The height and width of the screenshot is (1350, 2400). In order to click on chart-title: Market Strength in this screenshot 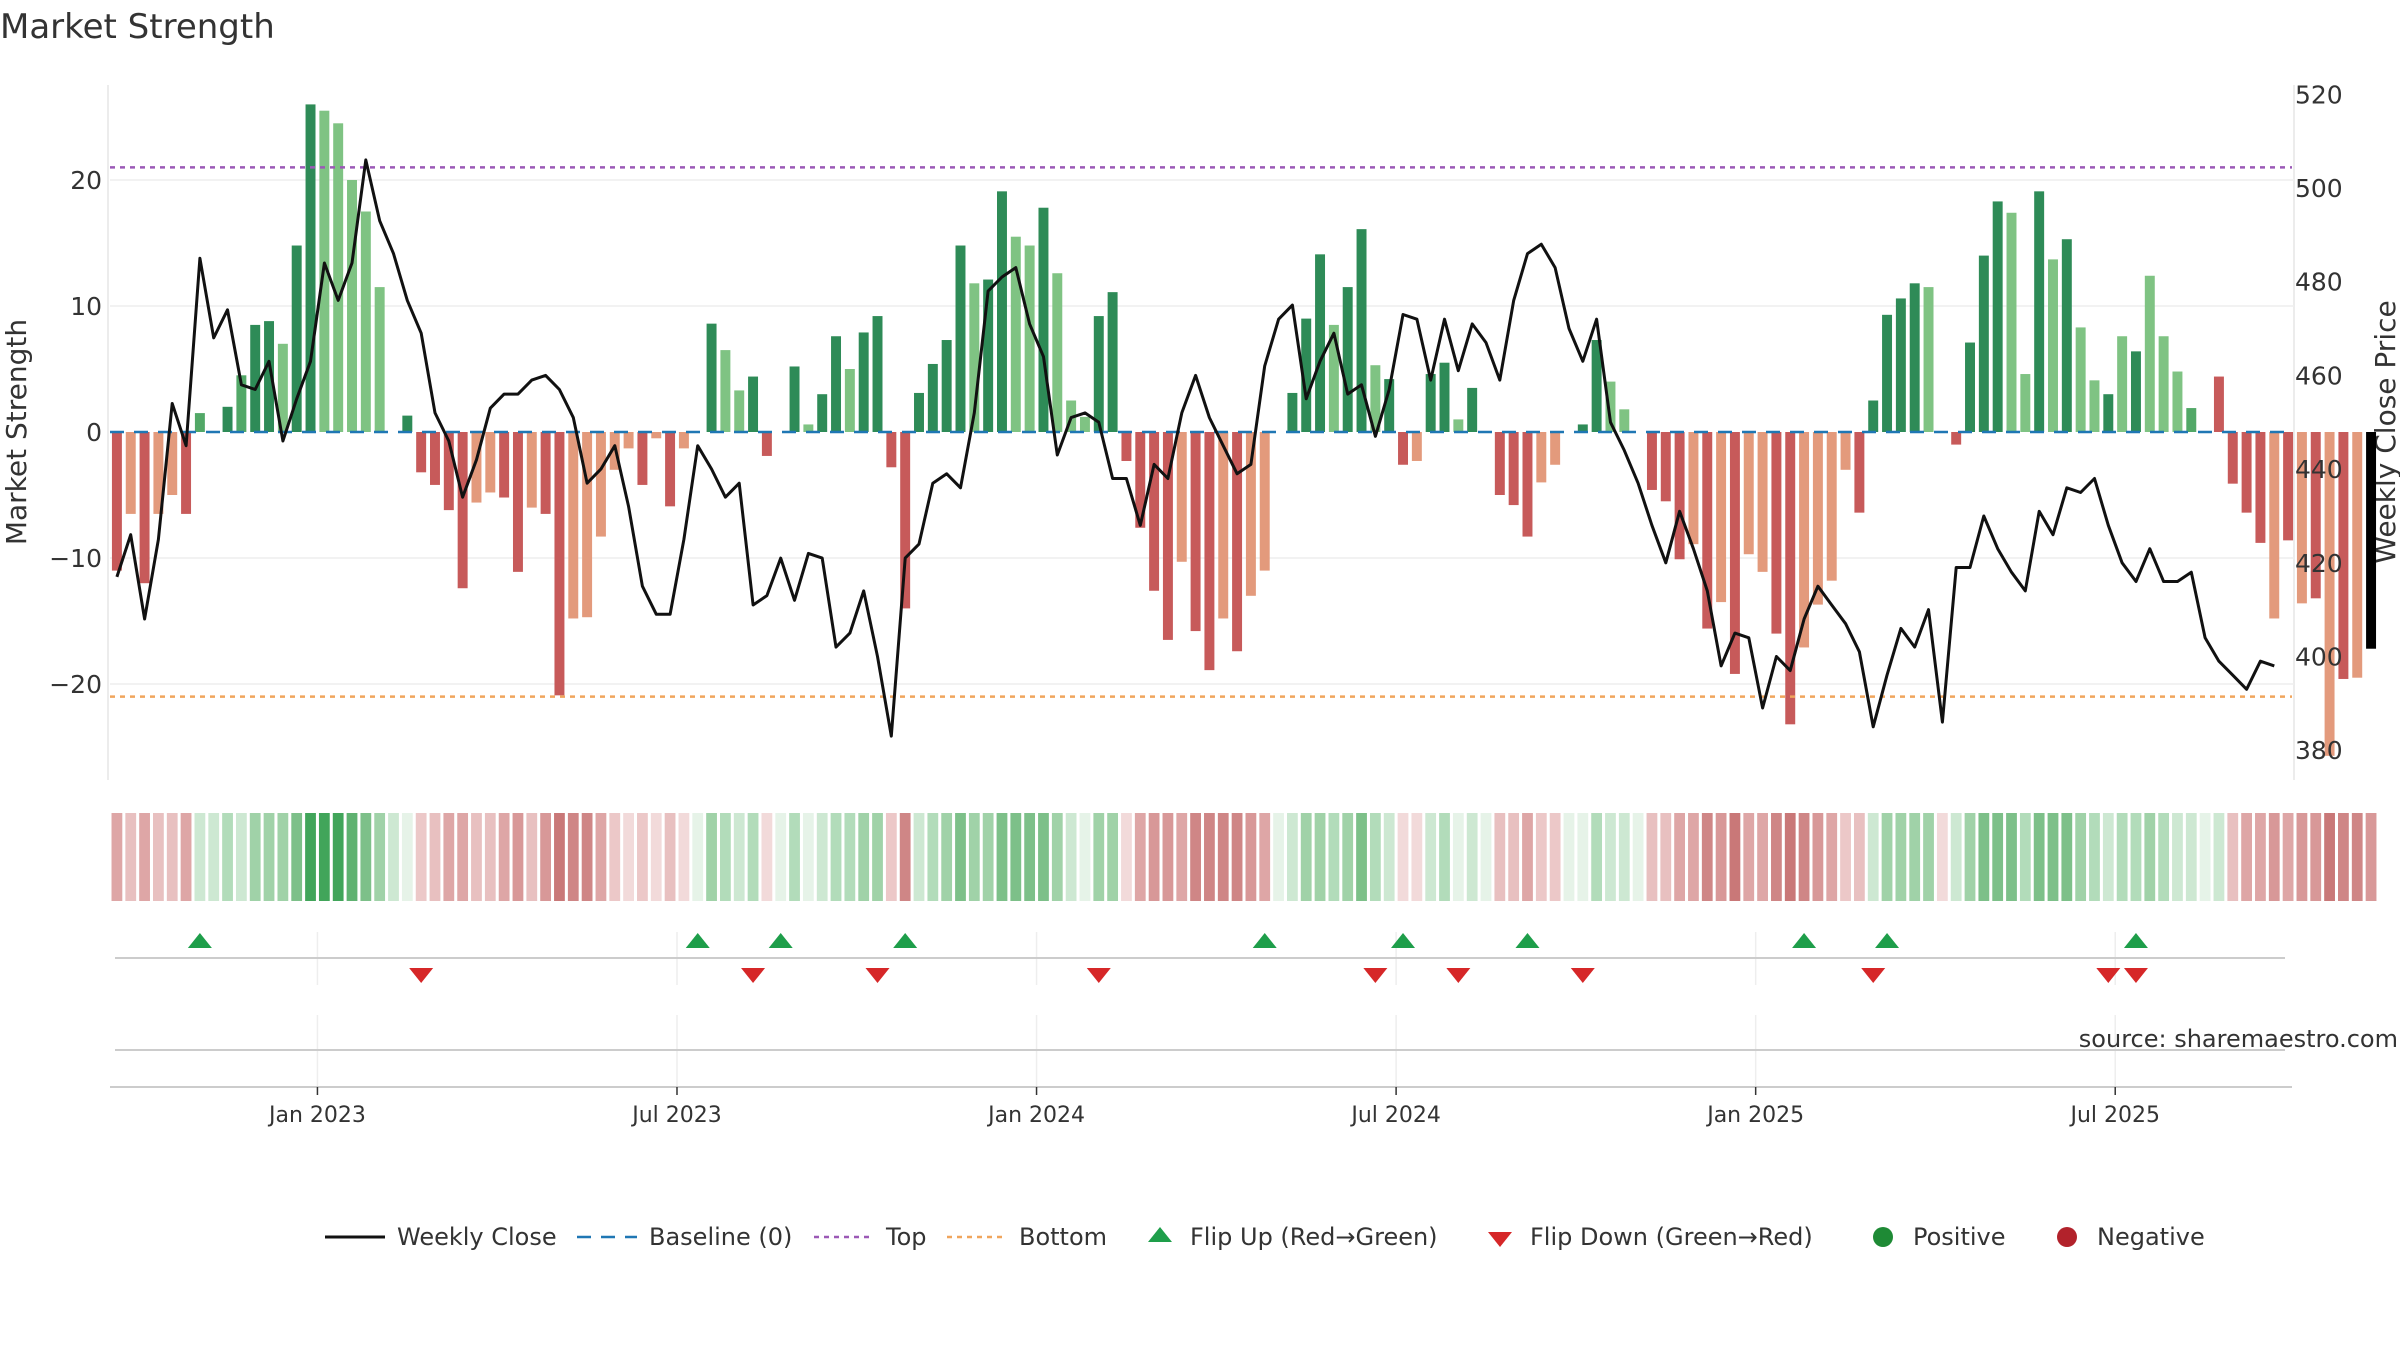, I will do `click(137, 27)`.